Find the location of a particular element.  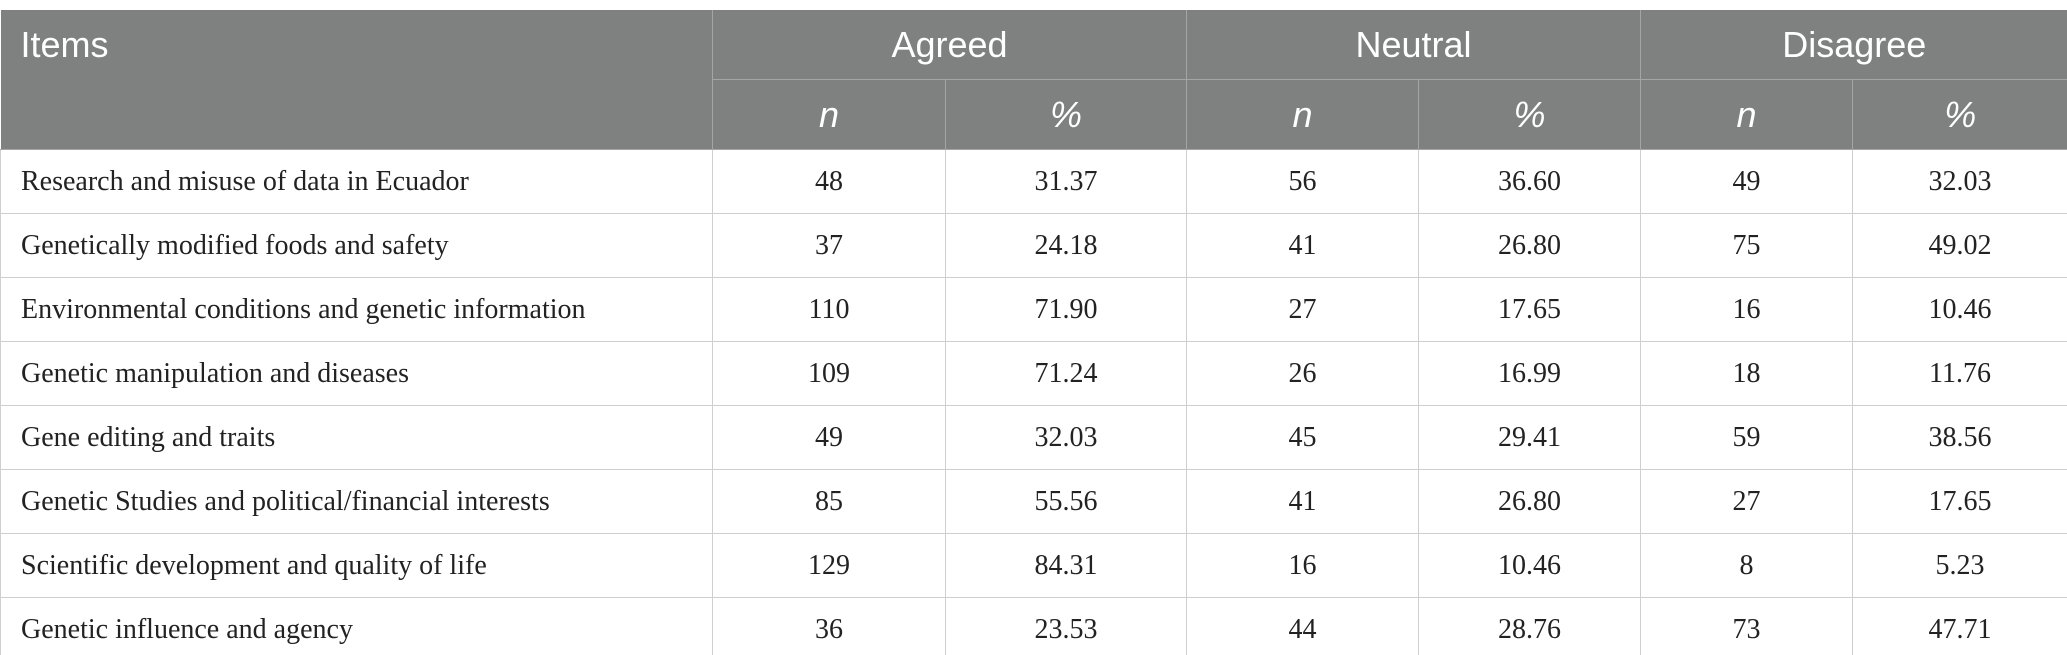

value-cell: 129 is located at coordinates (829, 565).